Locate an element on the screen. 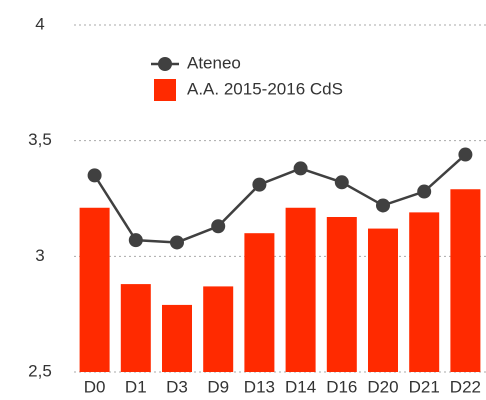  x-tick-label: D16 is located at coordinates (341, 386).